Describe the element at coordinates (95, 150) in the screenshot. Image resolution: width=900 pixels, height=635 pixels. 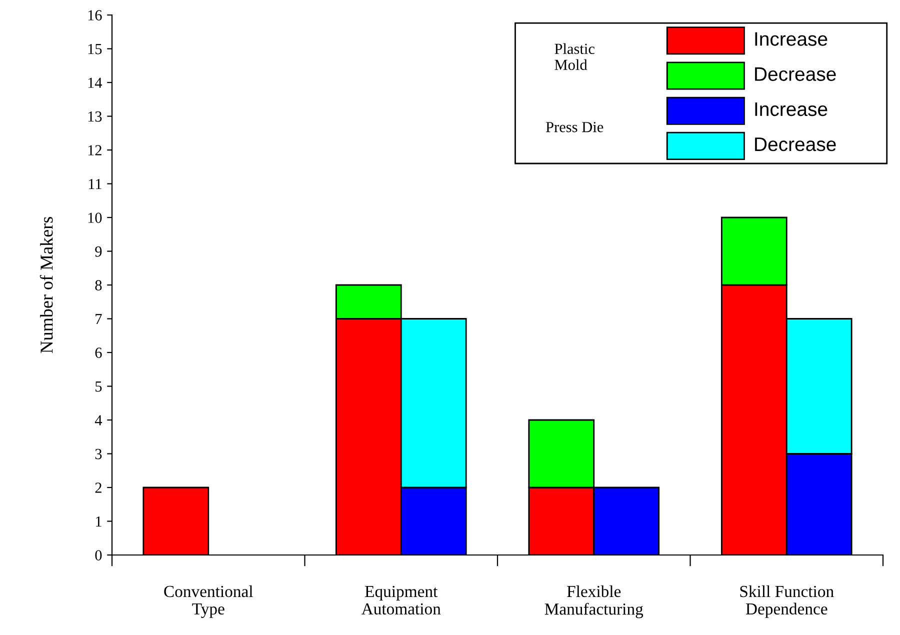
I see `y-tick-label: 12` at that location.